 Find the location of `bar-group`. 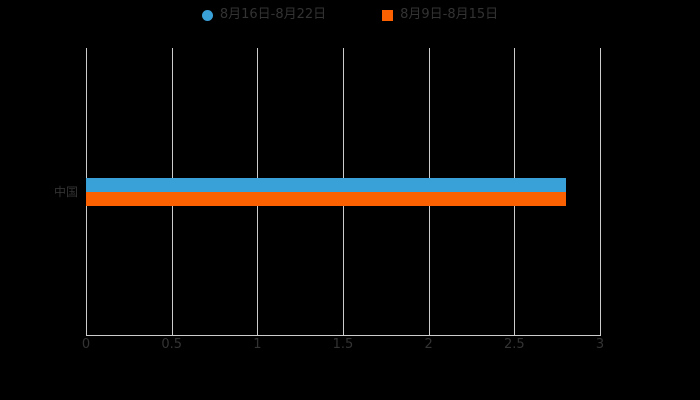

bar-group is located at coordinates (343, 191).